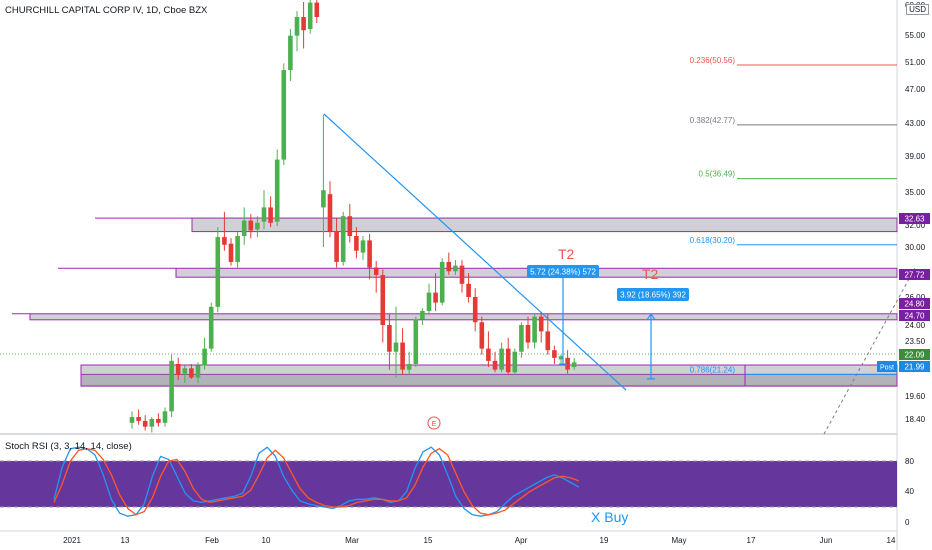 The width and height of the screenshot is (932, 550). What do you see at coordinates (914, 275) in the screenshot?
I see `price-badge-label: 27.72` at bounding box center [914, 275].